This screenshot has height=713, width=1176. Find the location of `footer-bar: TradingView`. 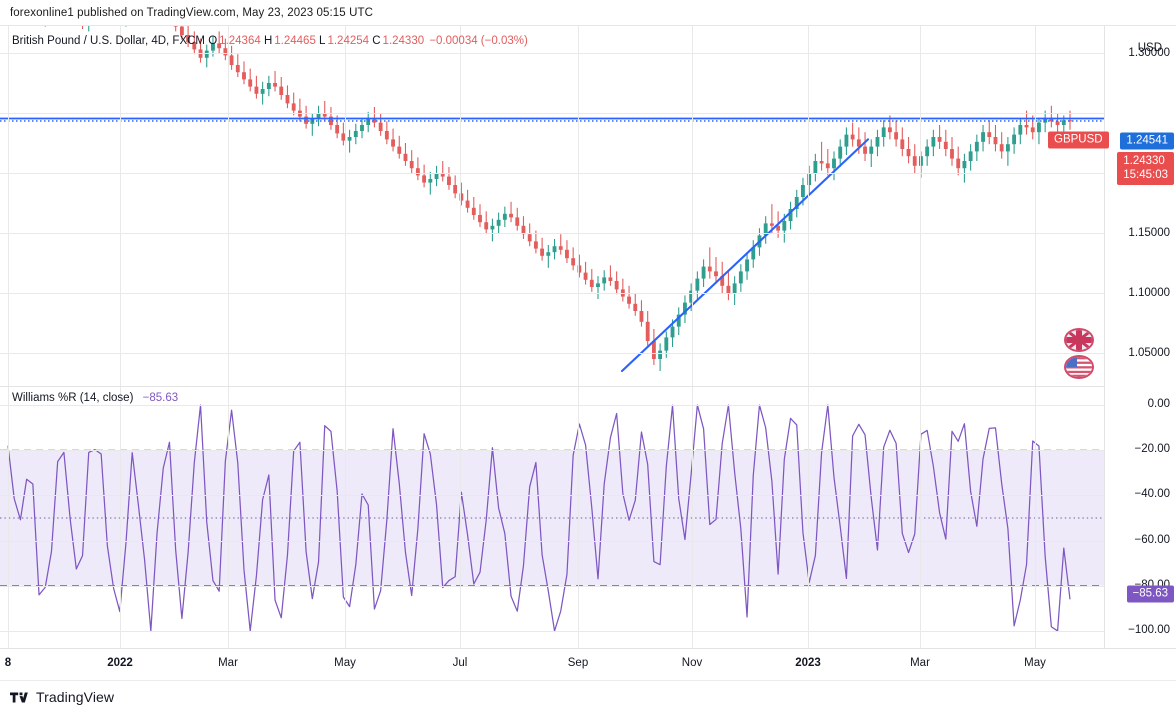

footer-bar: TradingView is located at coordinates (588, 696).